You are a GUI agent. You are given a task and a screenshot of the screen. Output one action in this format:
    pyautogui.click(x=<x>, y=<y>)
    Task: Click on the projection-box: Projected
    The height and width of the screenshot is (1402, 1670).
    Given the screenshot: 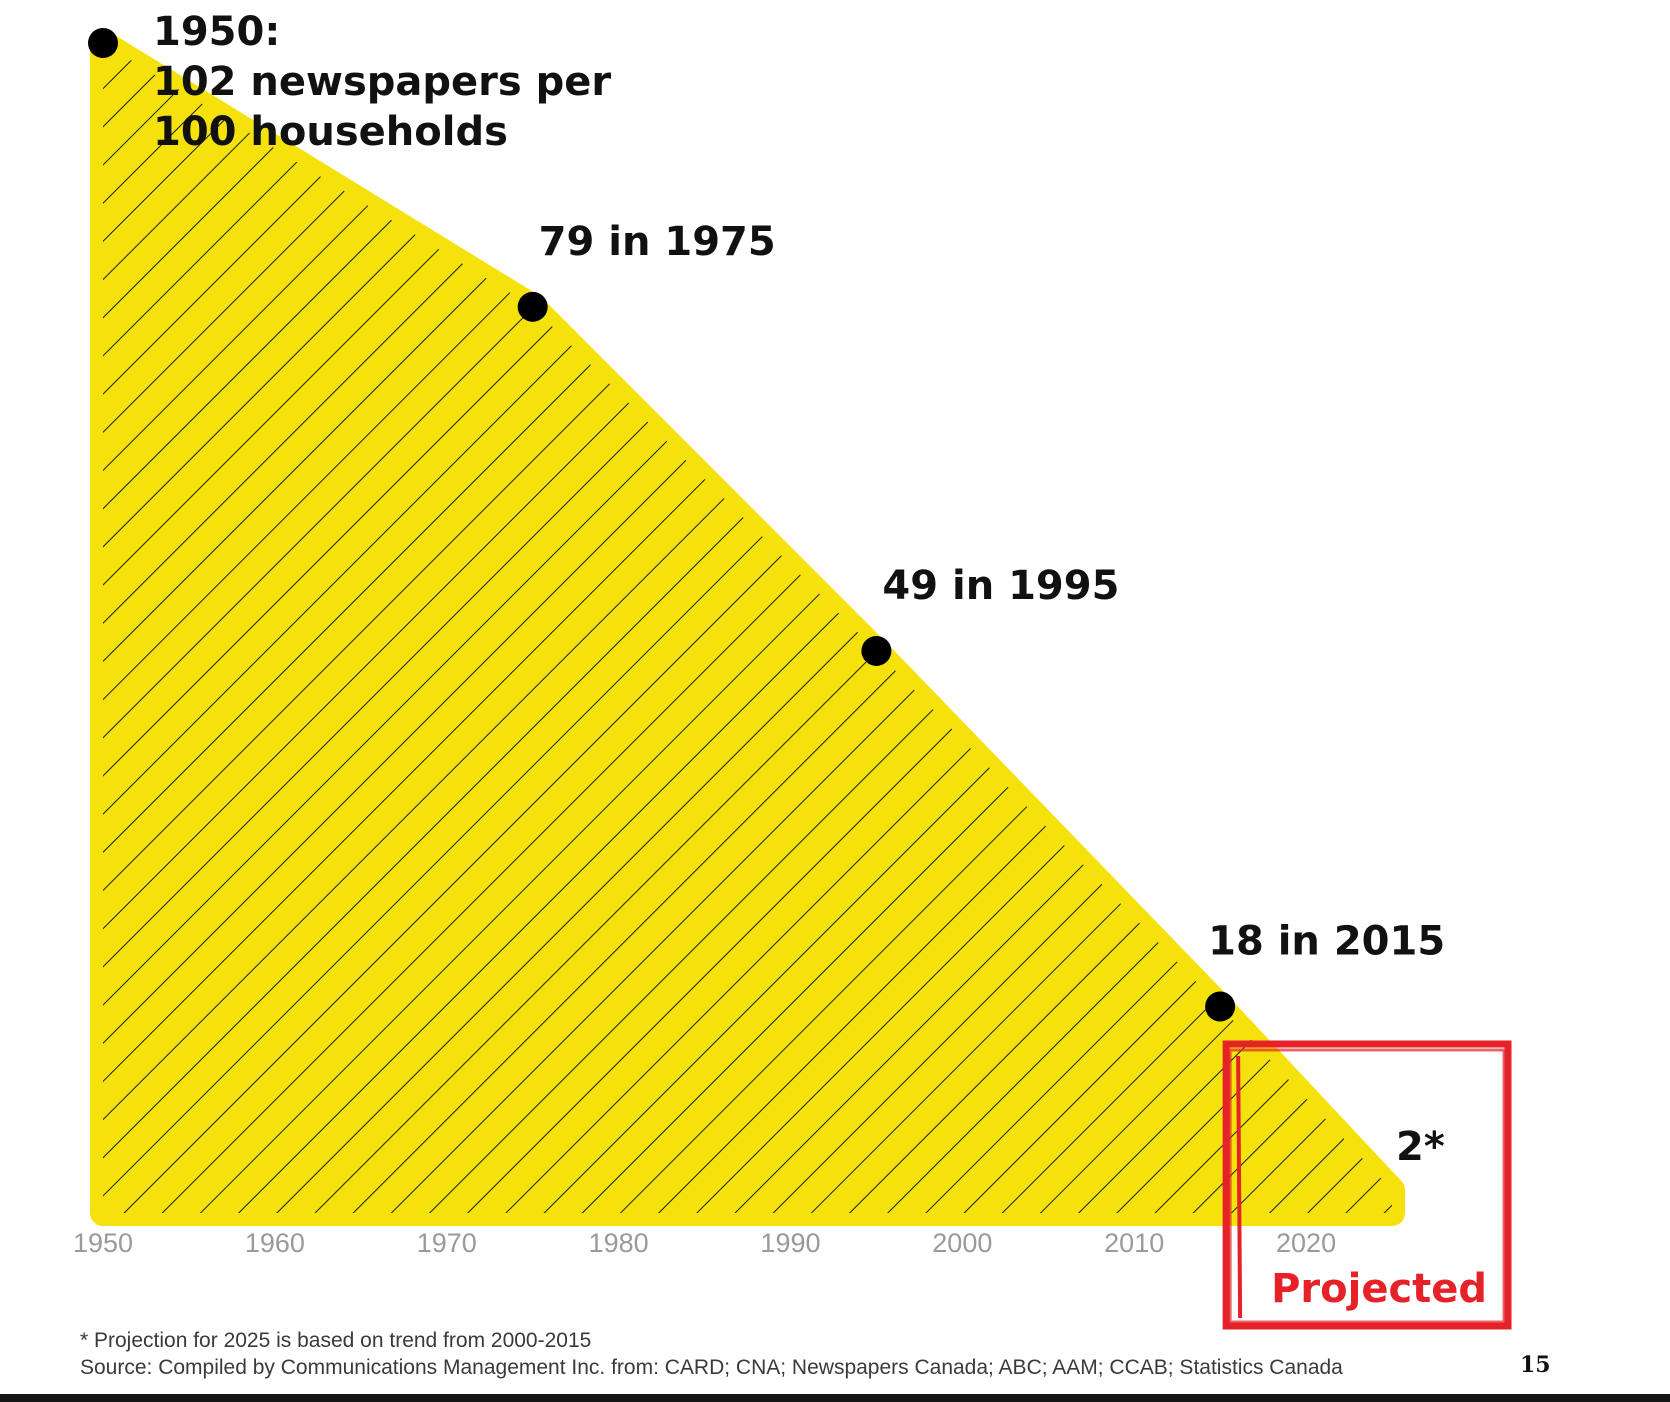 What is the action you would take?
    pyautogui.click(x=1367, y=1185)
    